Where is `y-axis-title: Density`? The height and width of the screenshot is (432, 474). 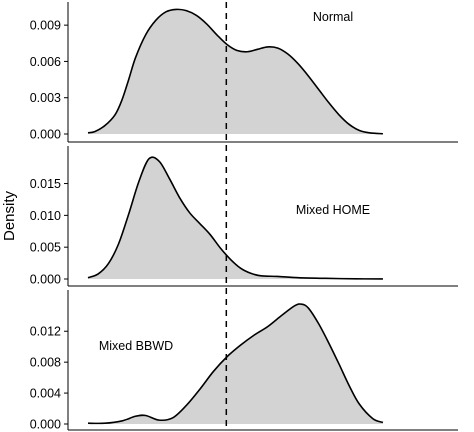
y-axis-title: Density is located at coordinates (9, 215).